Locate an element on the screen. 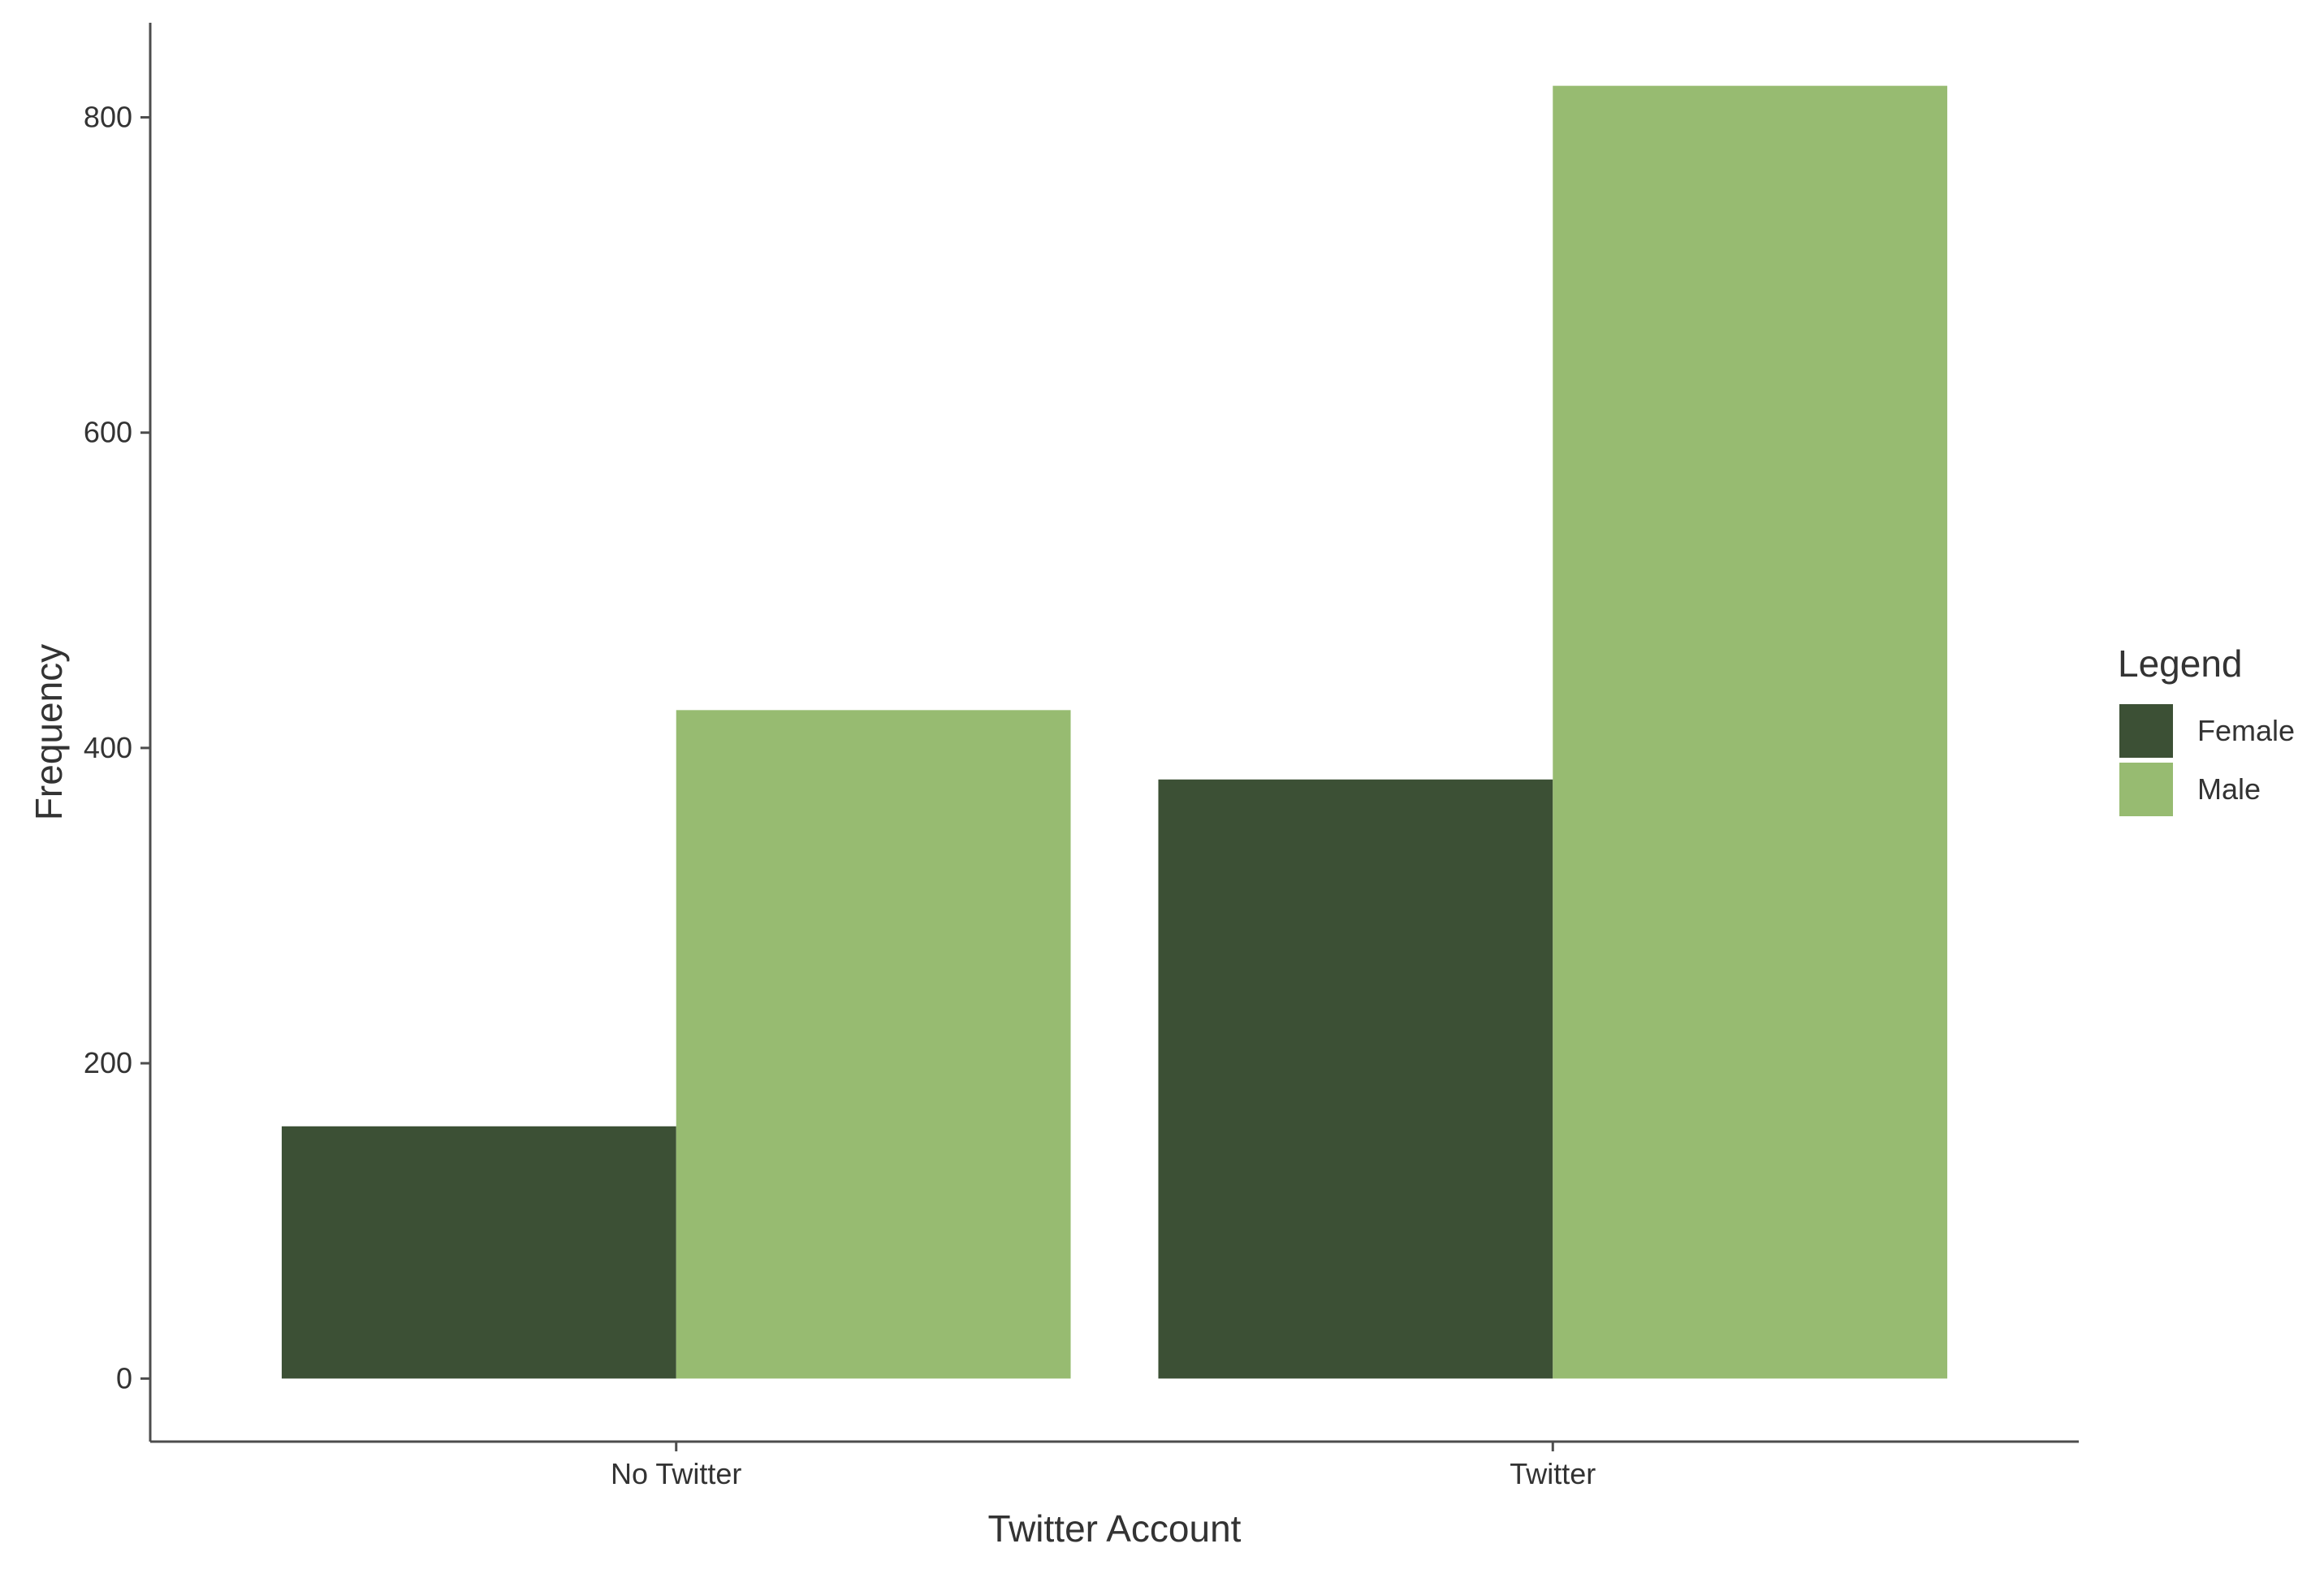 This screenshot has width=2324, height=1574. y-tick-label: 400 is located at coordinates (108, 747).